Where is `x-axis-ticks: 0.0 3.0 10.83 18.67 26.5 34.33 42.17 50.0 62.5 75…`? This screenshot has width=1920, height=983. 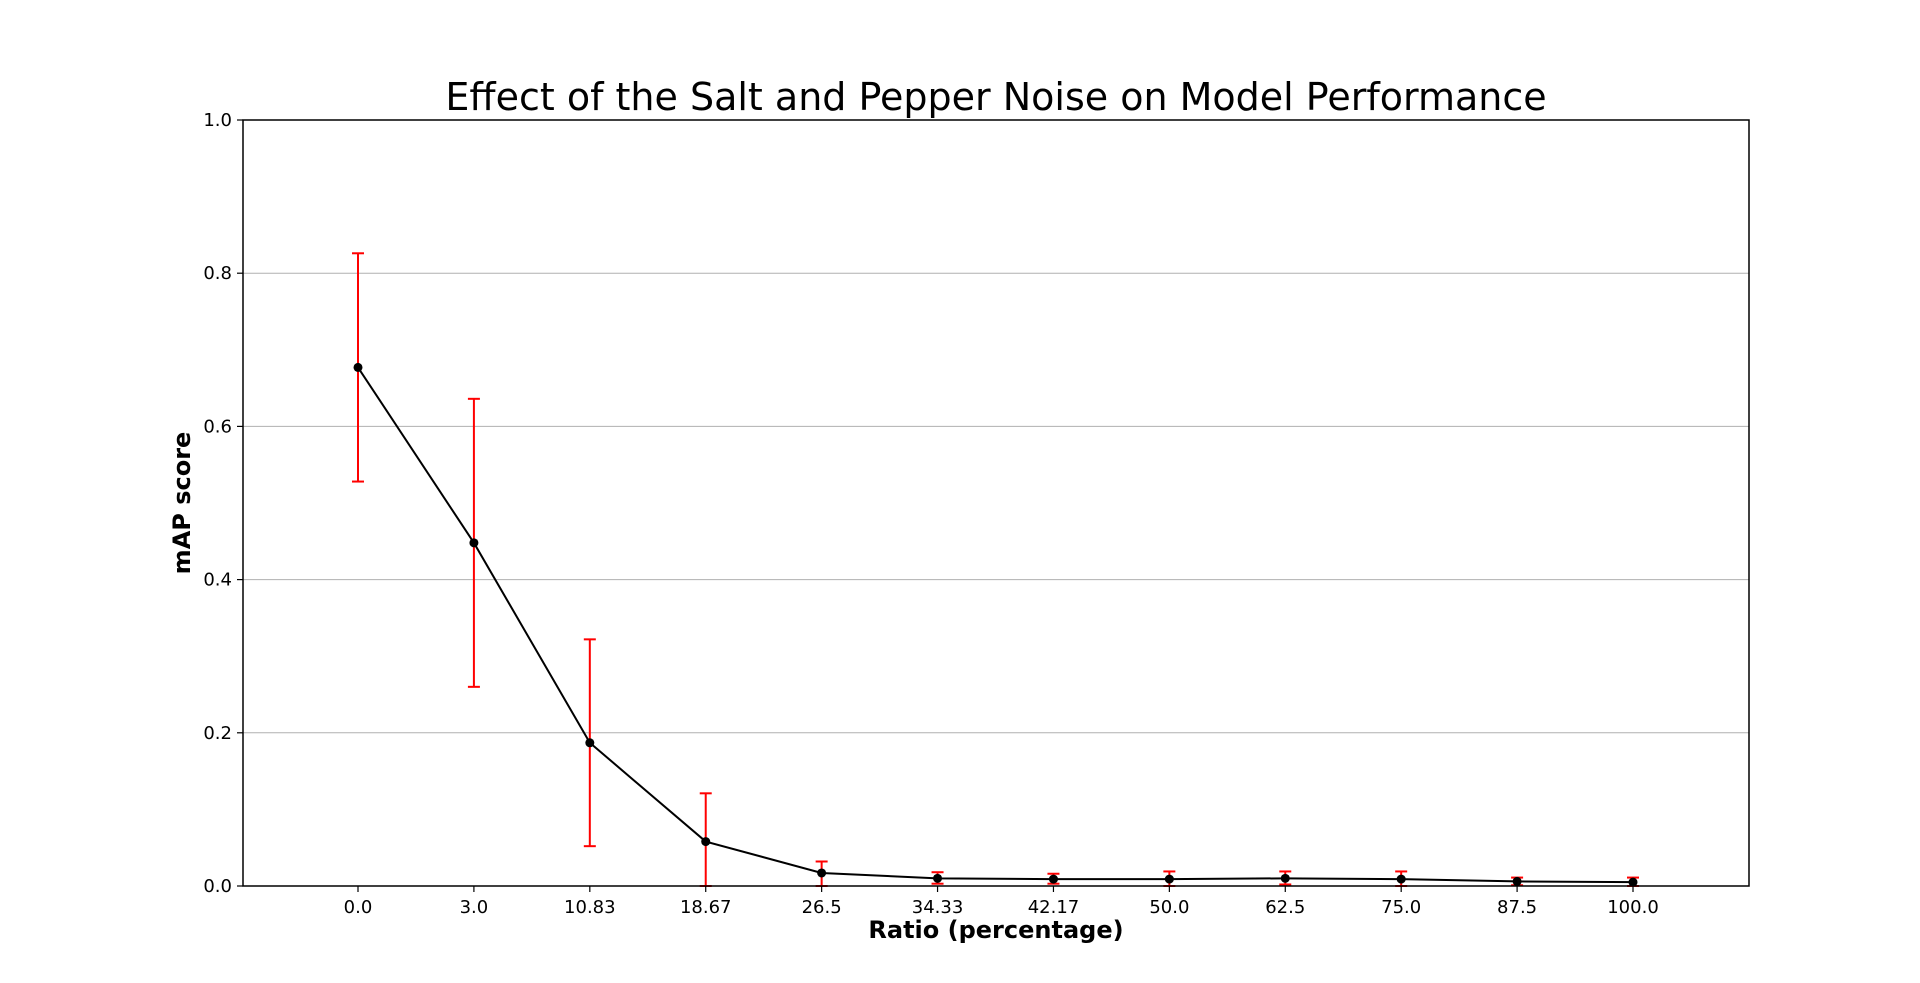
x-axis-ticks: 0.0 3.0 10.83 18.67 26.5 34.33 42.17 50.0 62.5 75… is located at coordinates (1001, 902).